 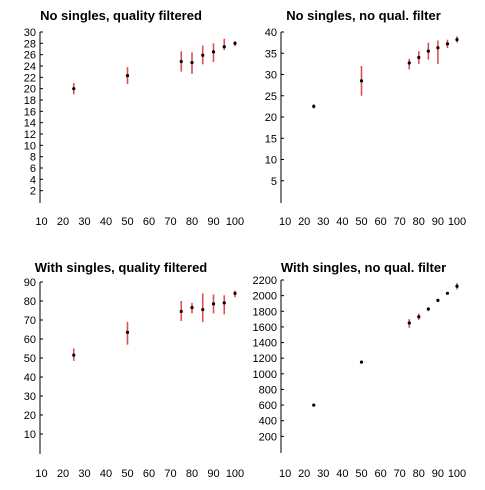 What do you see at coordinates (268, 390) in the screenshot?
I see `y-tick-label: 800` at bounding box center [268, 390].